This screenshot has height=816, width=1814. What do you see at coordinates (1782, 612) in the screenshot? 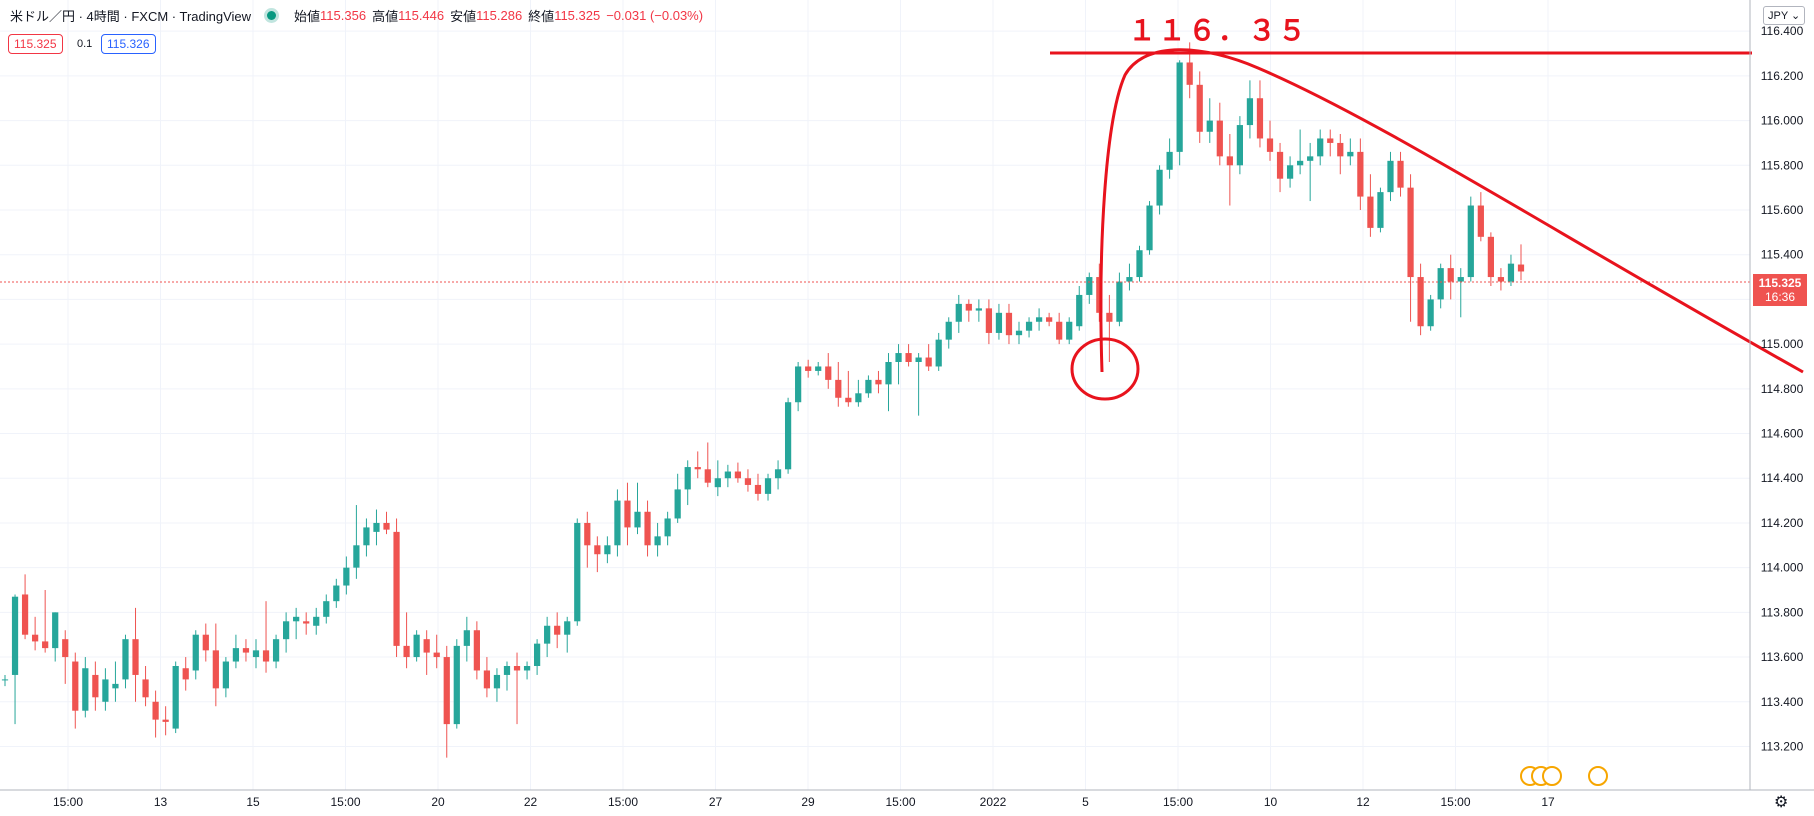
I see `y-tick-label: 113.800` at bounding box center [1782, 612].